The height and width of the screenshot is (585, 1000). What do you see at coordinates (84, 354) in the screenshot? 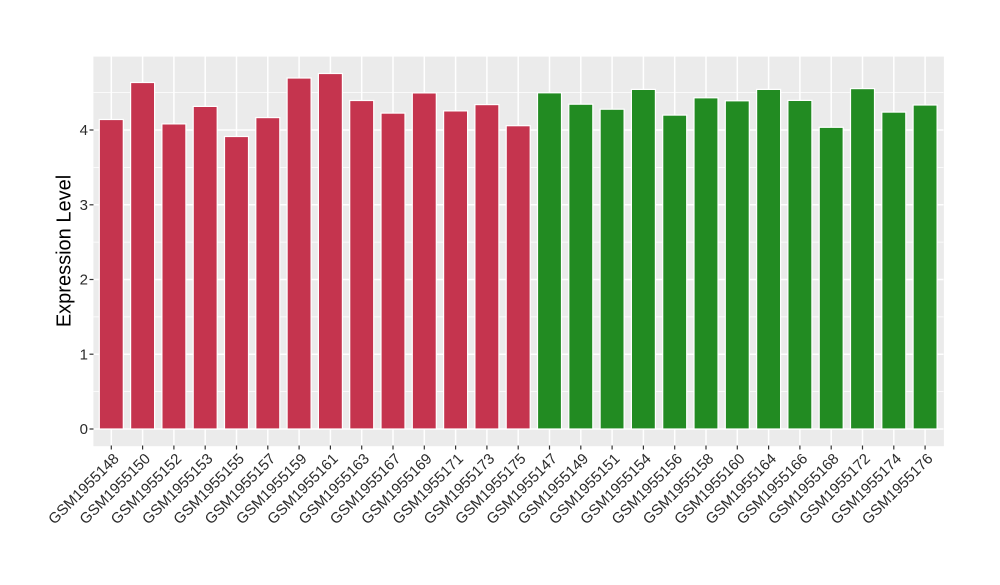
I see `svg-text: 1` at bounding box center [84, 354].